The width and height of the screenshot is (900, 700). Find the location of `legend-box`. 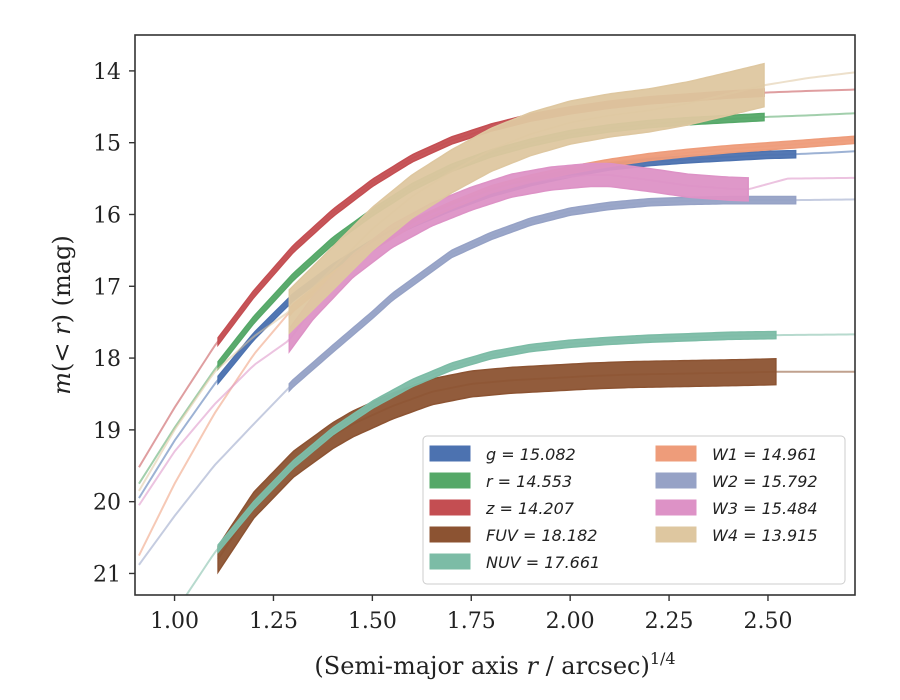

legend-box is located at coordinates (634, 510).